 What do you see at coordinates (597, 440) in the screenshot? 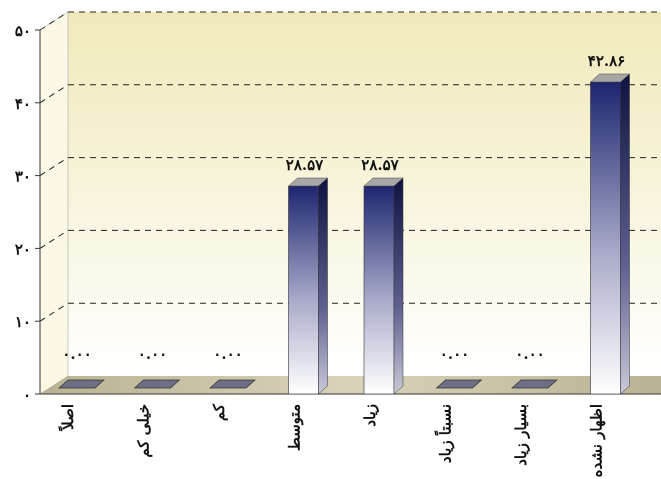
I see `category-label: اظهار نشده` at bounding box center [597, 440].